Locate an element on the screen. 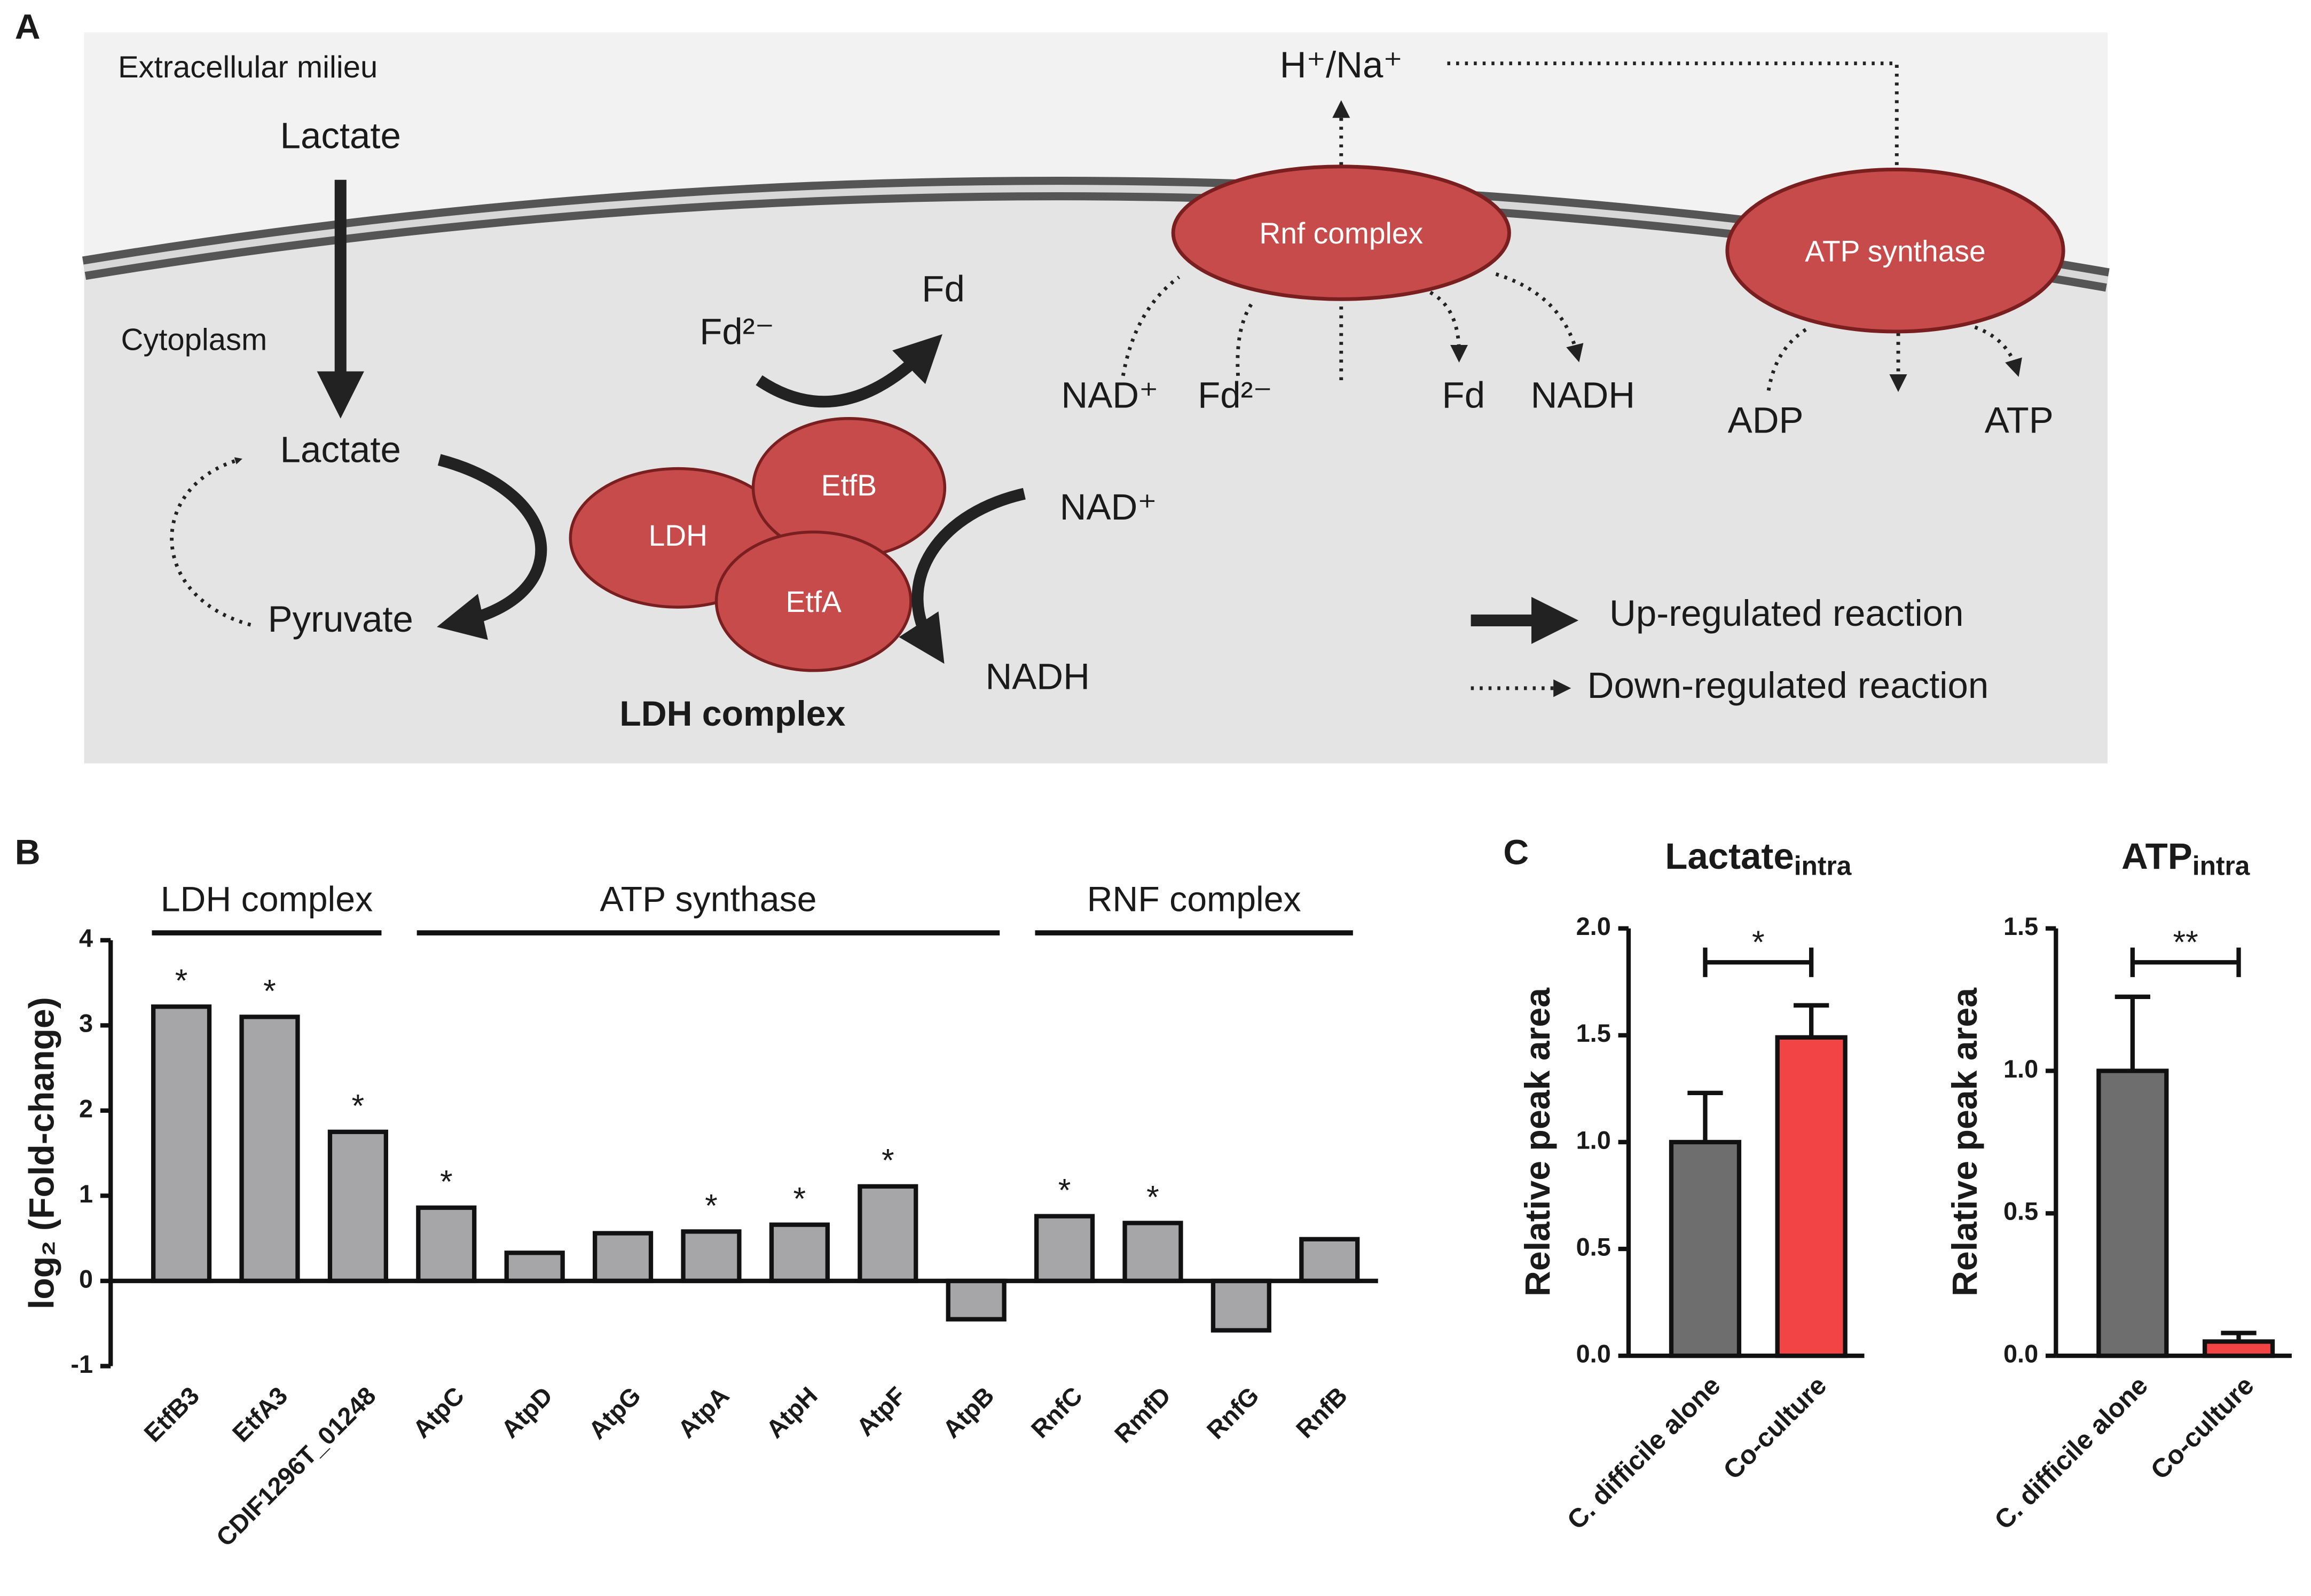  x-tick-label: AtpF is located at coordinates (881, 1411).